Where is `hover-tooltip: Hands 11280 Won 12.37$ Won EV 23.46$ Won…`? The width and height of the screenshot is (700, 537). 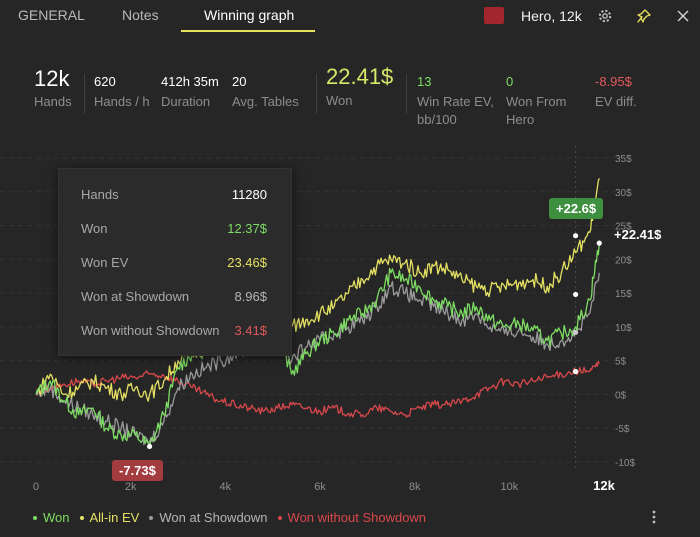 hover-tooltip: Hands 11280 Won 12.37$ Won EV 23.46$ Won… is located at coordinates (175, 262).